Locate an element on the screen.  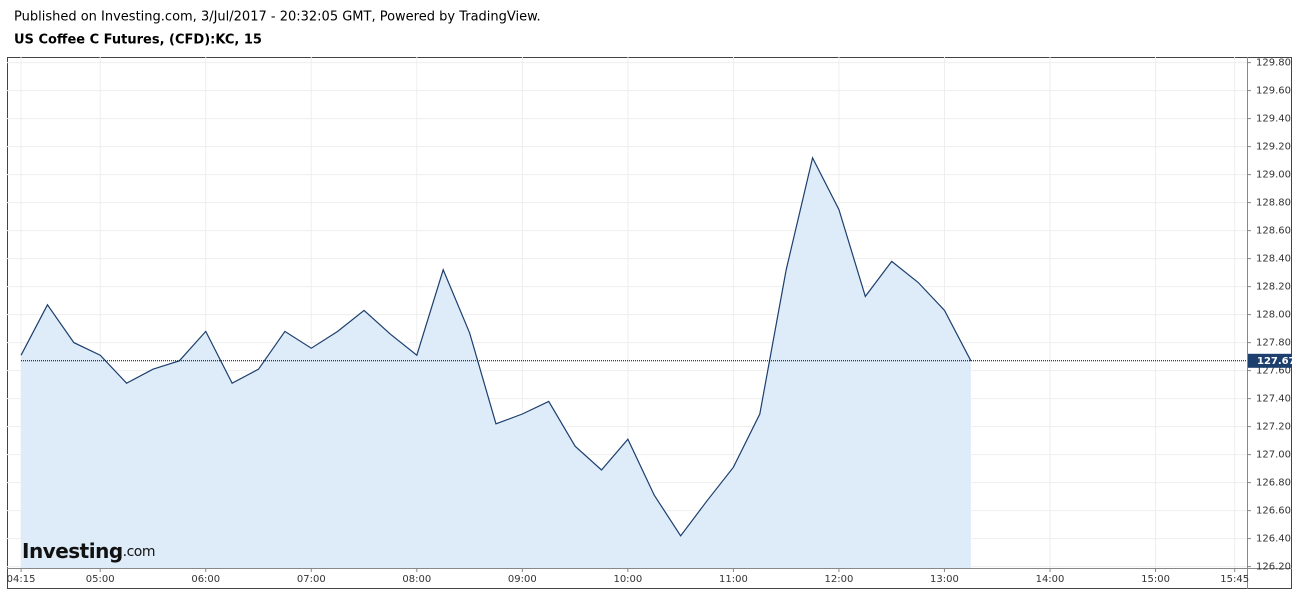
x-tick-label: 13:00 is located at coordinates (944, 579).